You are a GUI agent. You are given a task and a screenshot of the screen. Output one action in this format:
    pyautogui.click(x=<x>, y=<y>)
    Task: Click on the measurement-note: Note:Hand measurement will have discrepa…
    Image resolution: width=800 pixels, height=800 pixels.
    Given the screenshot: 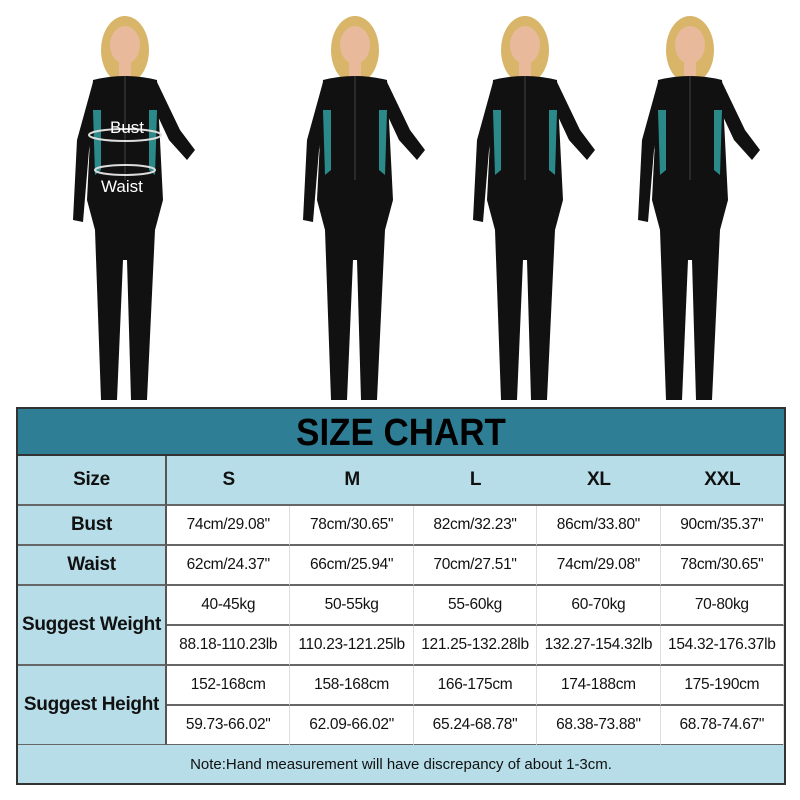 What is the action you would take?
    pyautogui.click(x=401, y=764)
    